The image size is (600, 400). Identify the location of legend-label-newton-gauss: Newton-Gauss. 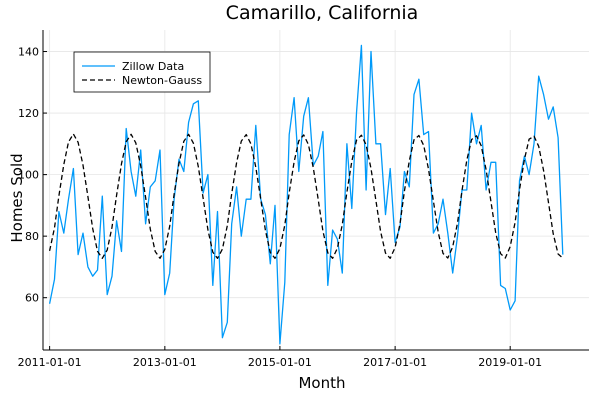
(162, 80).